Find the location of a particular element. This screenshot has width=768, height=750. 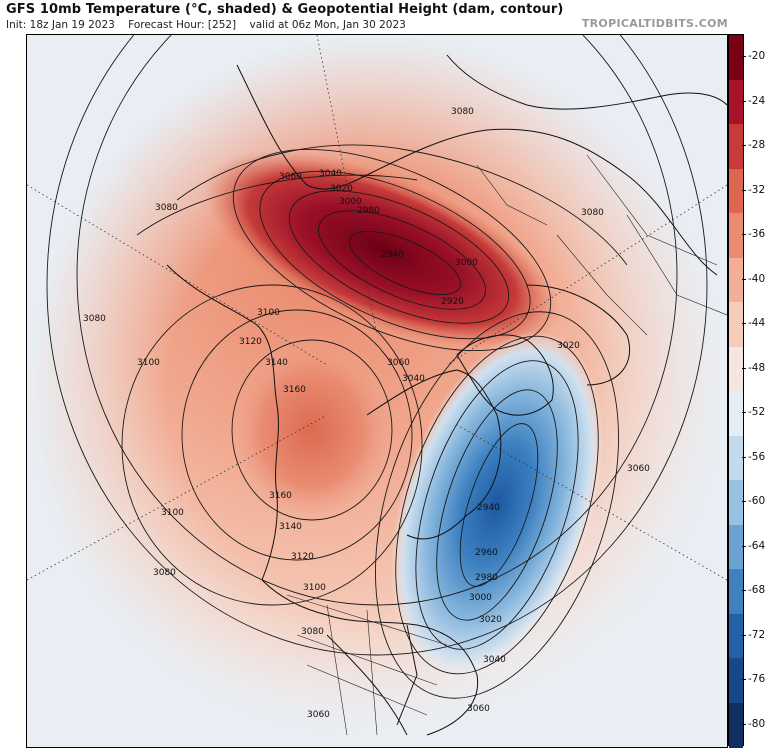

colorbar-tick-label: -56 is located at coordinates (757, 456).